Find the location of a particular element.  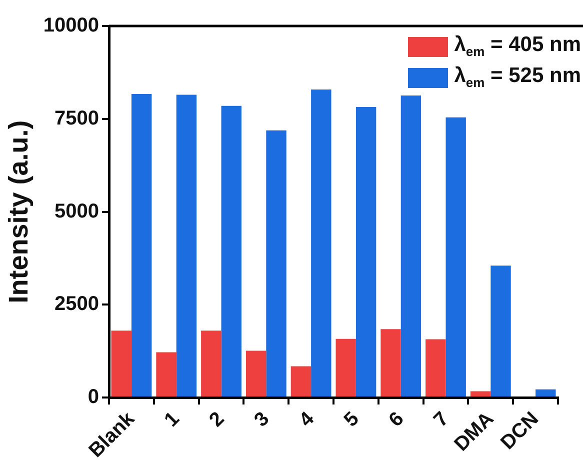

x-tick-label: 7 is located at coordinates (442, 420).